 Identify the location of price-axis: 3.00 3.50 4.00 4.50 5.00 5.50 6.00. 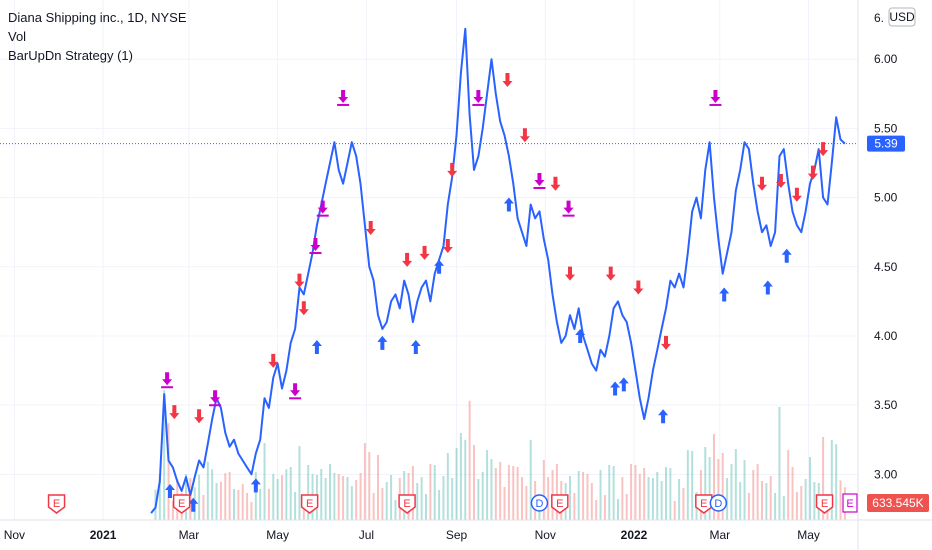
(877, 275).